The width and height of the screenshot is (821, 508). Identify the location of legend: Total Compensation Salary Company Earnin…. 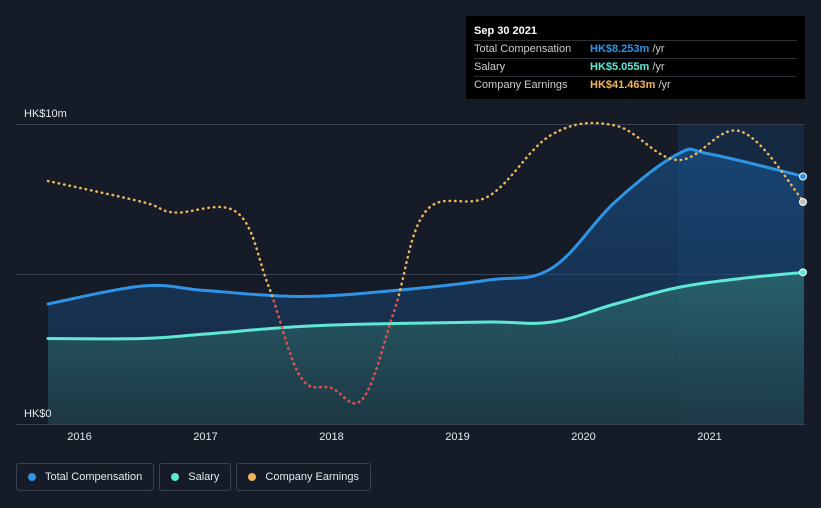
(193, 477).